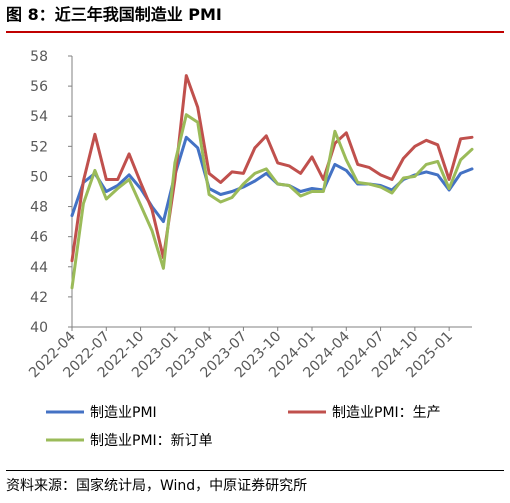 The image size is (510, 503). Describe the element at coordinates (123, 413) in the screenshot. I see `legend-label-1: 制造业PMI` at that location.